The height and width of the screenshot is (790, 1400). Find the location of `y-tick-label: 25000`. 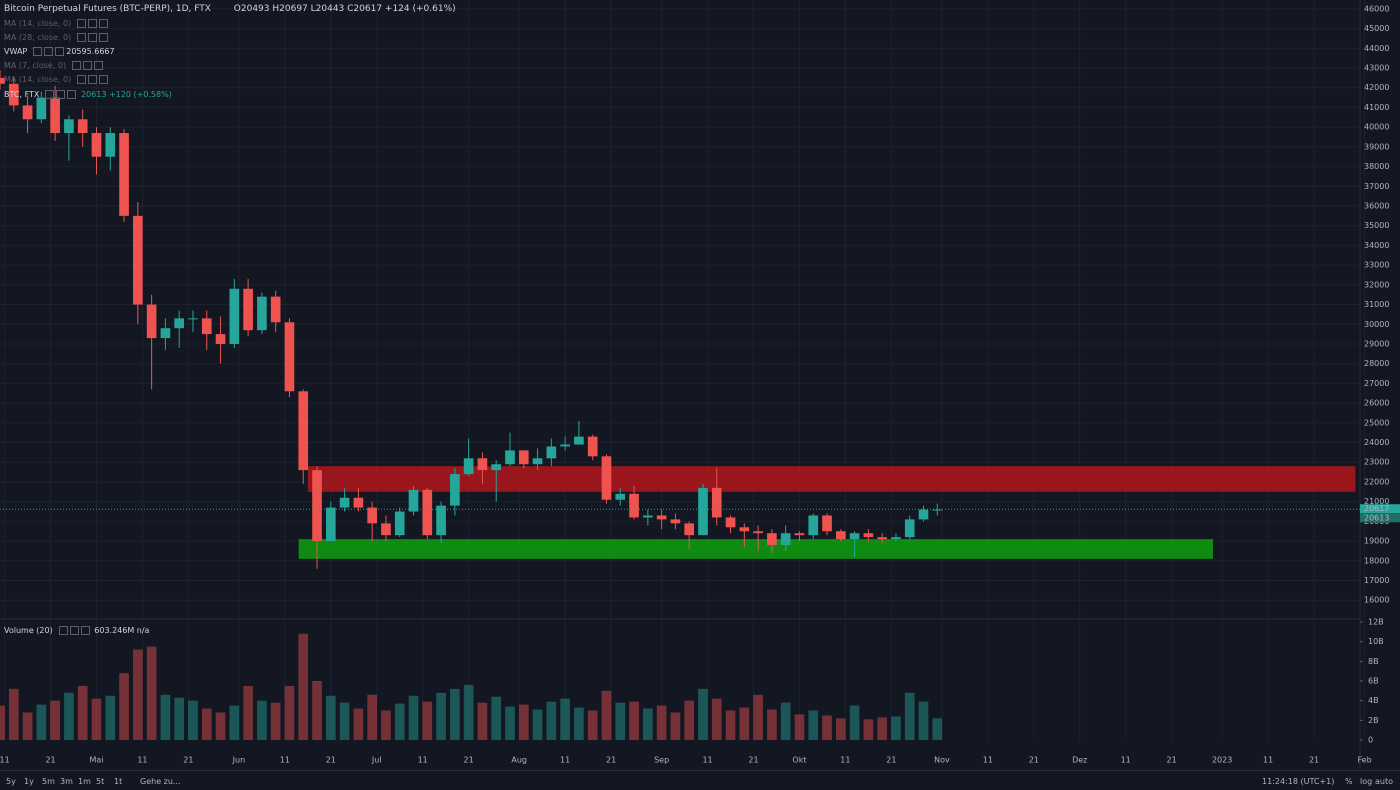

y-tick-label: 25000 is located at coordinates (1376, 422).